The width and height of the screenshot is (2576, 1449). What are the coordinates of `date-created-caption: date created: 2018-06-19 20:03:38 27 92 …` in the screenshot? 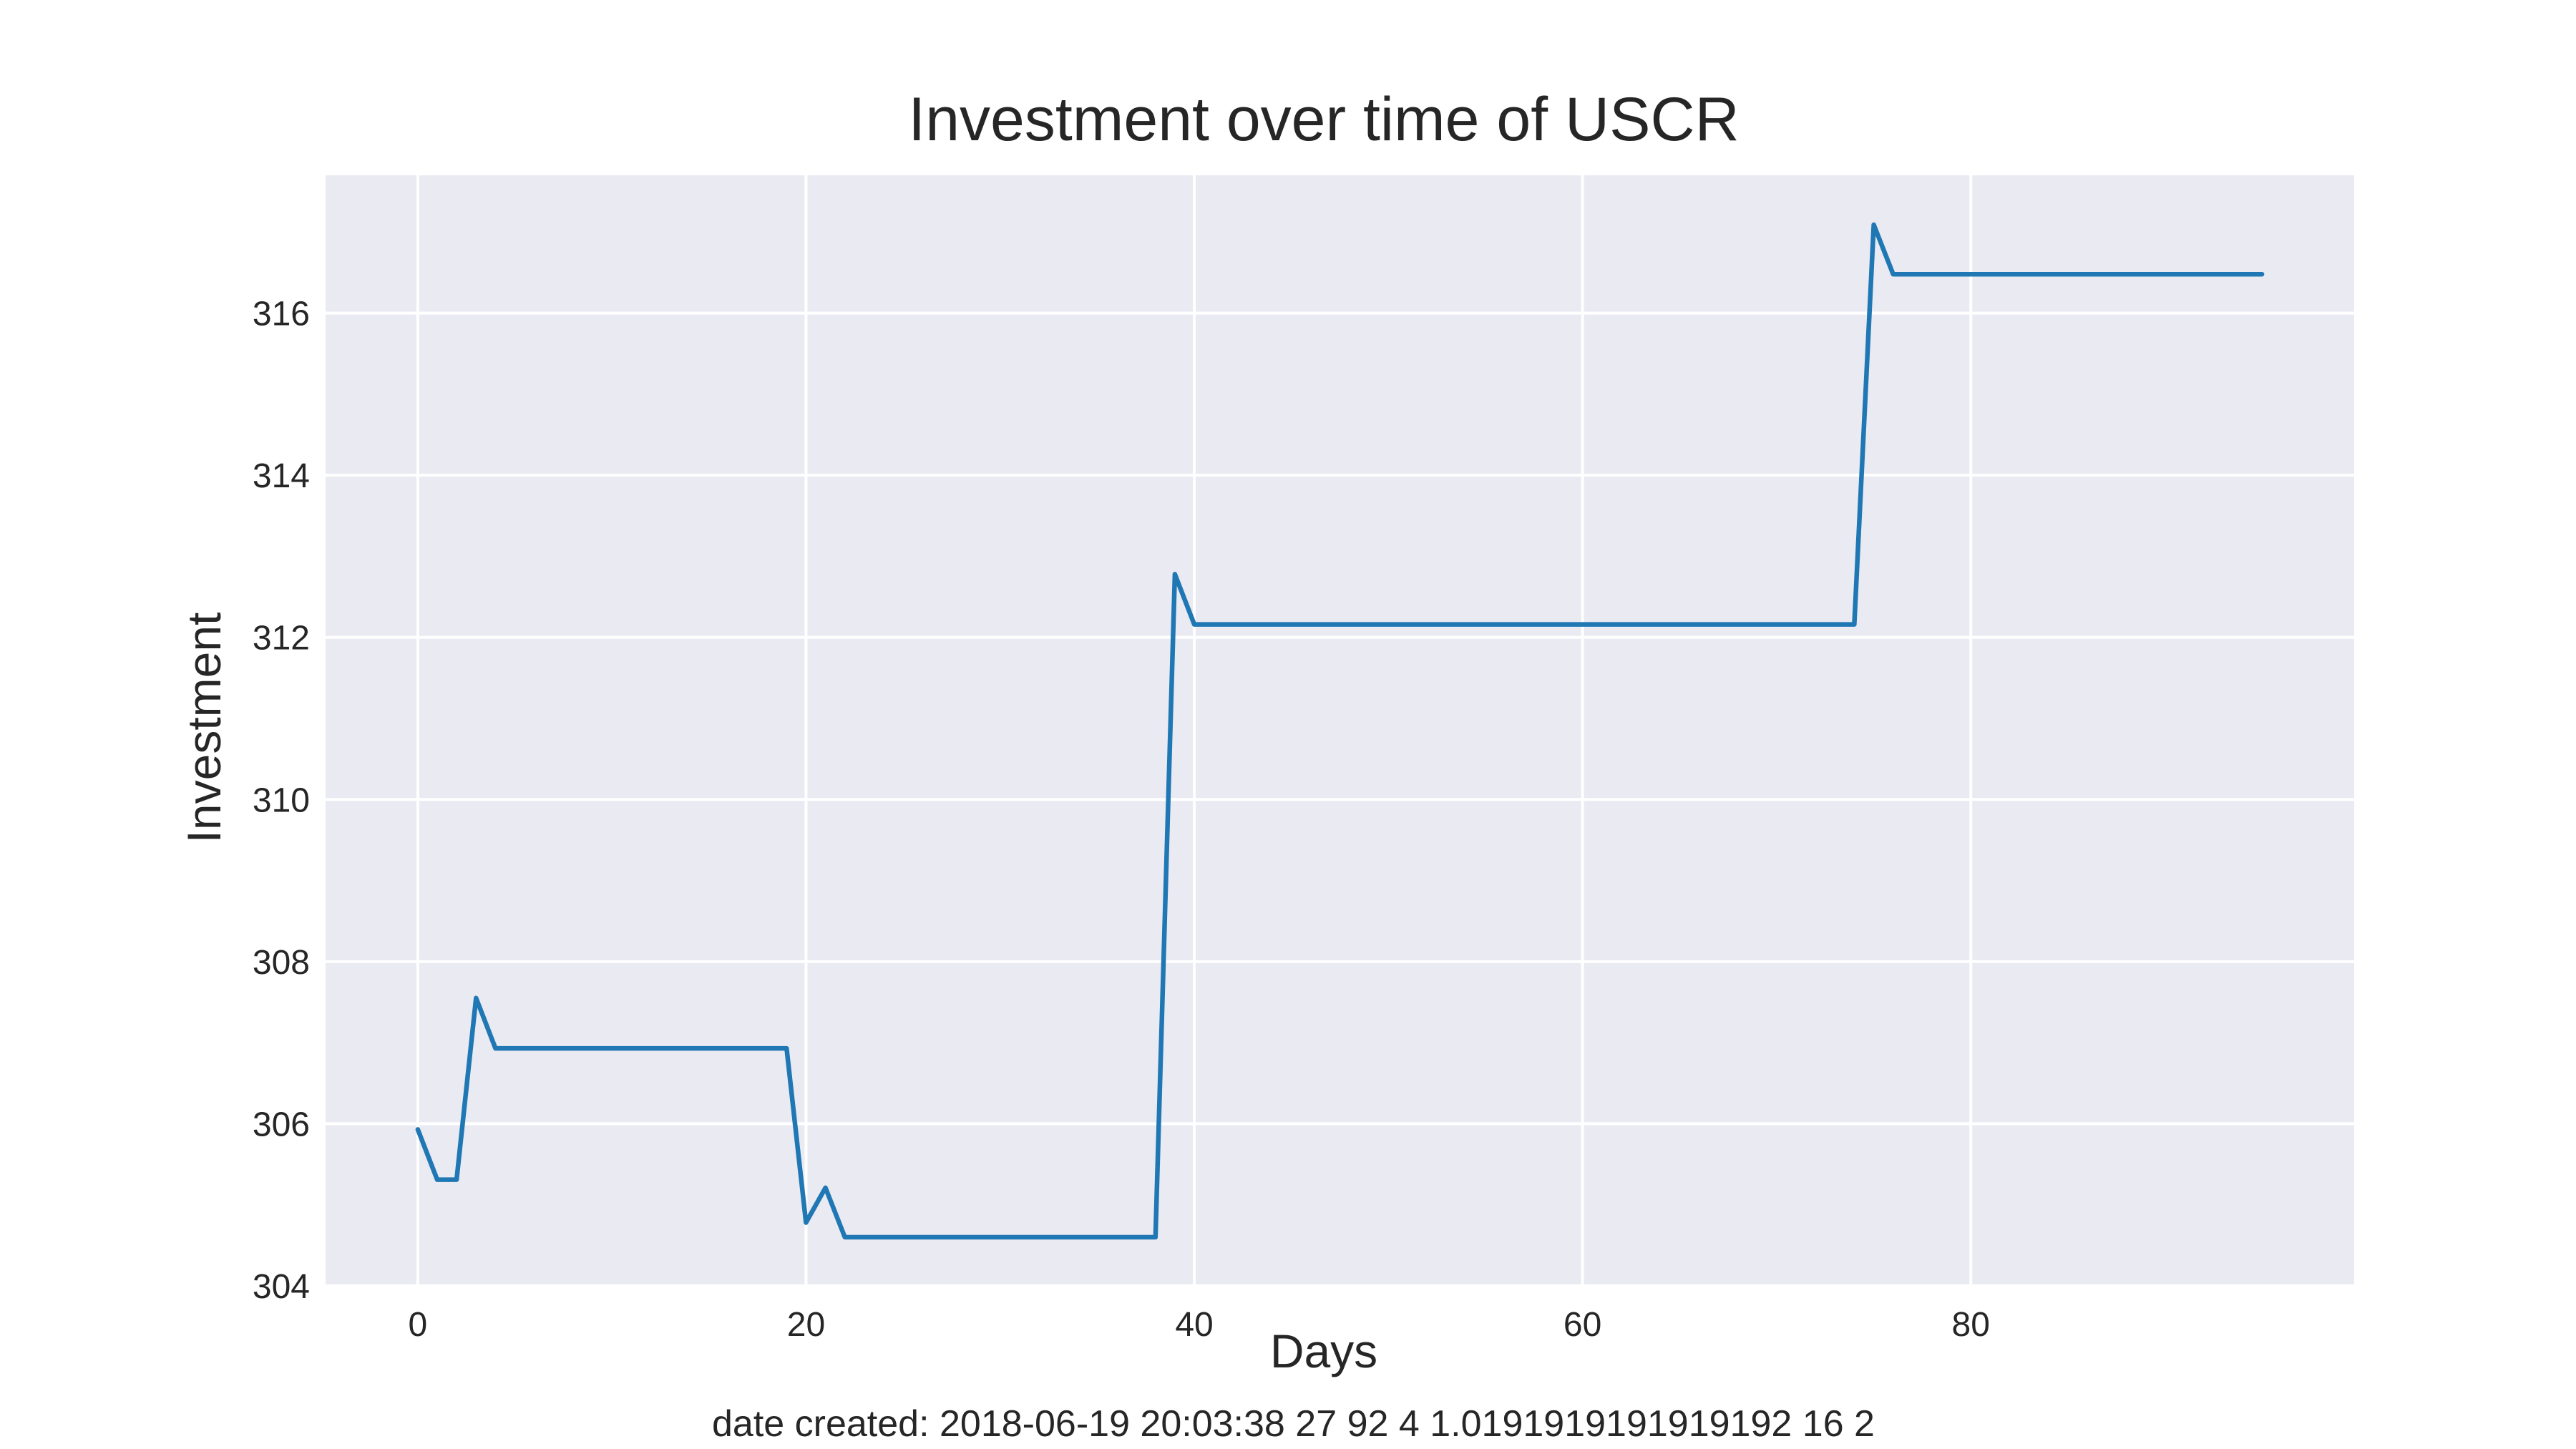 It's located at (1293, 1424).